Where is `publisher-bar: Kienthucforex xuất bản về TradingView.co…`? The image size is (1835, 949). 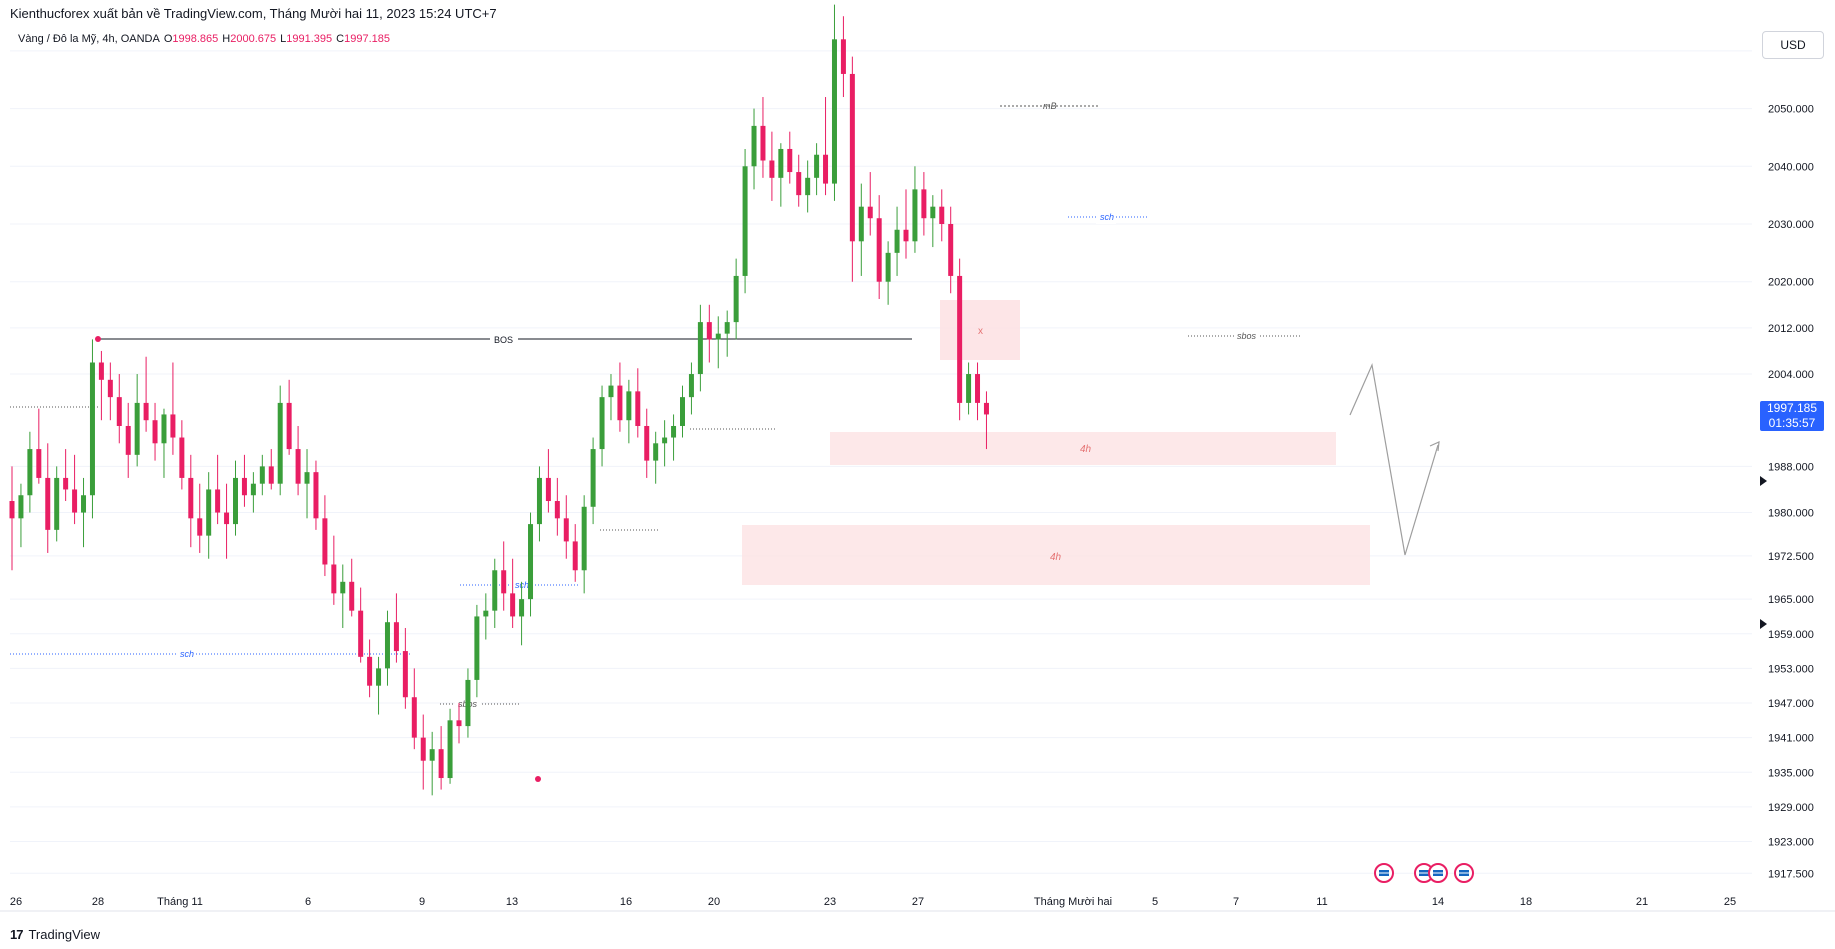 publisher-bar: Kienthucforex xuất bản về TradingView.co… is located at coordinates (917, 14).